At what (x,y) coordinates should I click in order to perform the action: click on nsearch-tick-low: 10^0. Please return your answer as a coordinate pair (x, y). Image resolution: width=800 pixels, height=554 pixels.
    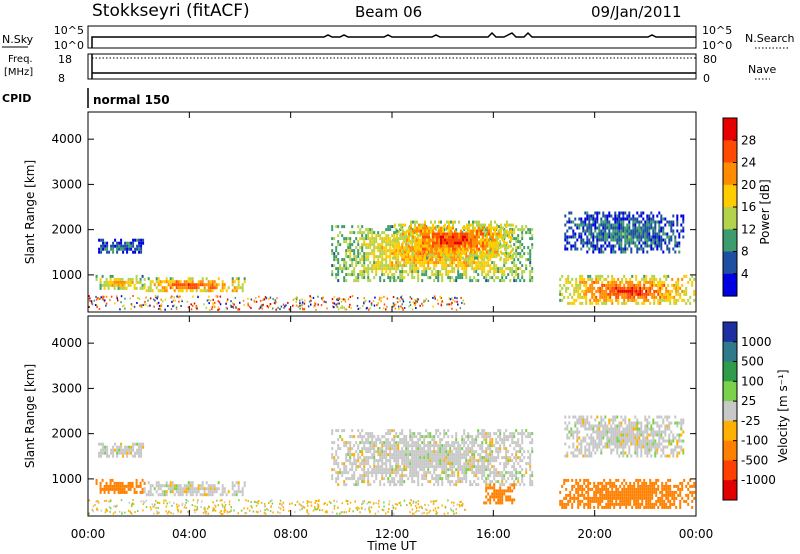
    Looking at the image, I should click on (717, 45).